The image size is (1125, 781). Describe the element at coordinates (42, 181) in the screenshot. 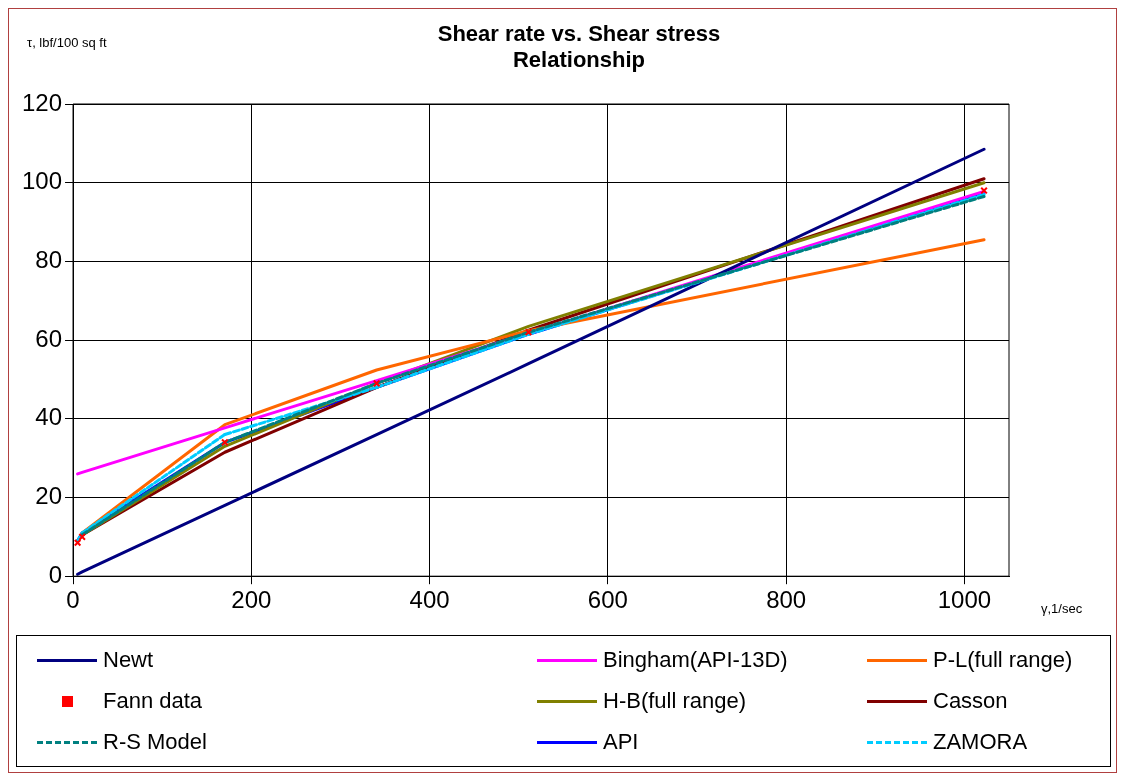

I see `y-tick-label: 100` at that location.